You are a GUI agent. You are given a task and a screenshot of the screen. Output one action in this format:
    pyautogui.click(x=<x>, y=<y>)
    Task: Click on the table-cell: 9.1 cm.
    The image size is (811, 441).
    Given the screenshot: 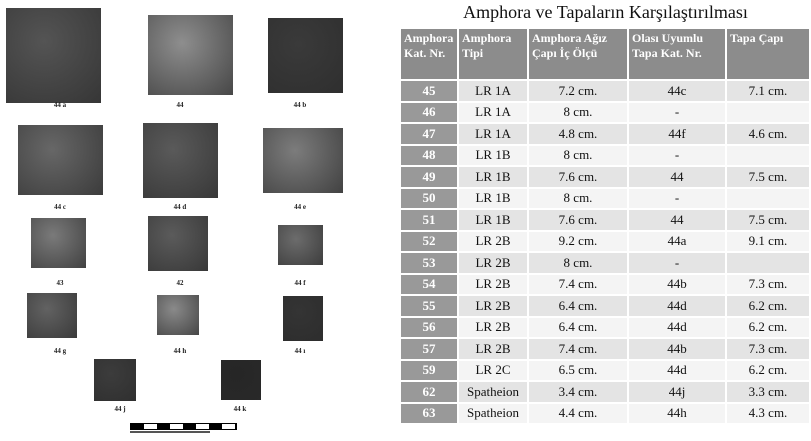 What is the action you would take?
    pyautogui.click(x=768, y=241)
    